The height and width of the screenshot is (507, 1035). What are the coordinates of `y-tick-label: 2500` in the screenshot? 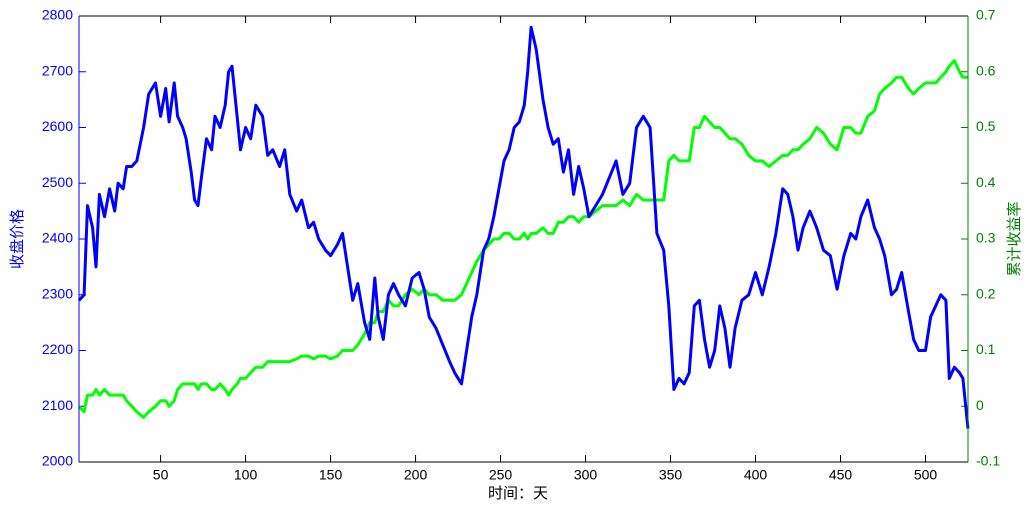 It's located at (57, 182).